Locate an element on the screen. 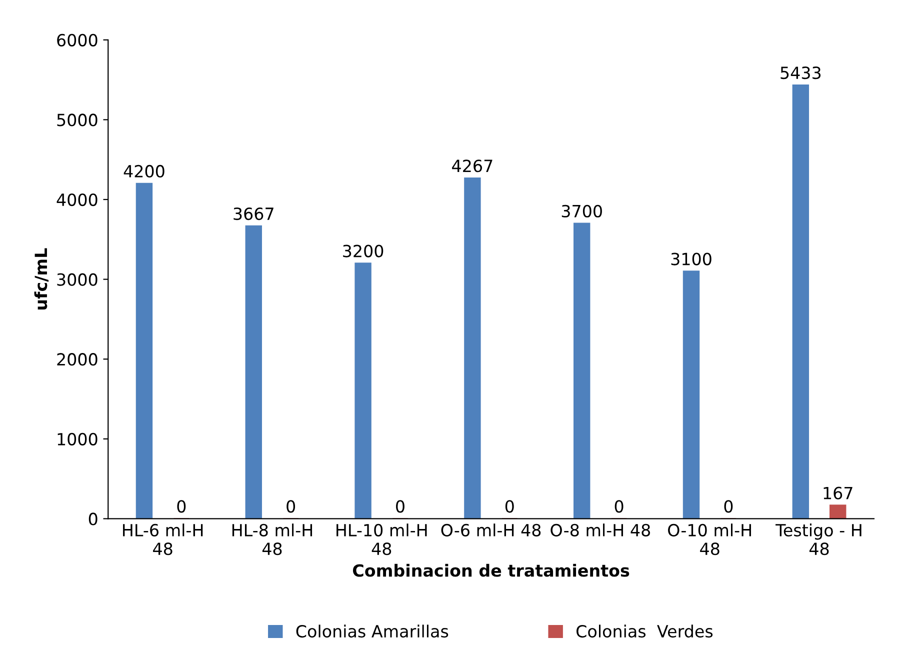 The height and width of the screenshot is (665, 901). legend-label: Colonias Amarillas is located at coordinates (372, 631).